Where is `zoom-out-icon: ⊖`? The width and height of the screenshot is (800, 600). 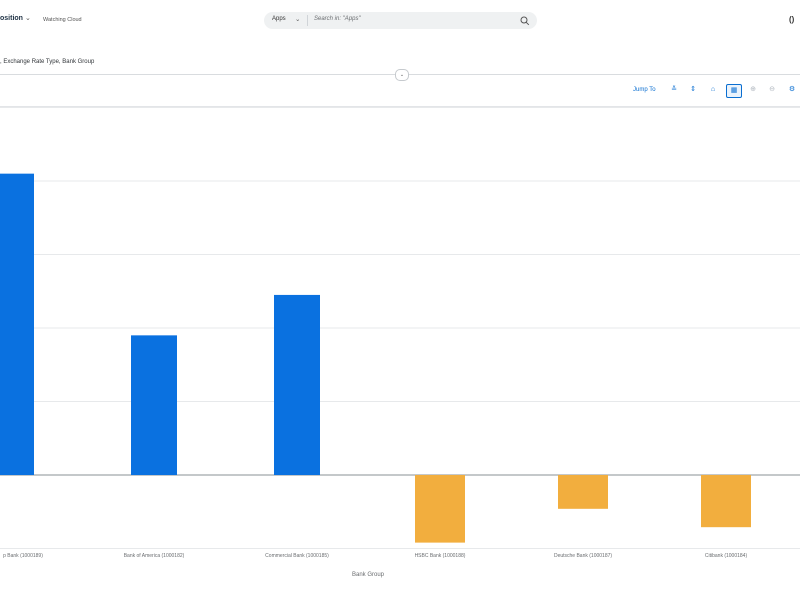 zoom-out-icon: ⊖ is located at coordinates (772, 89).